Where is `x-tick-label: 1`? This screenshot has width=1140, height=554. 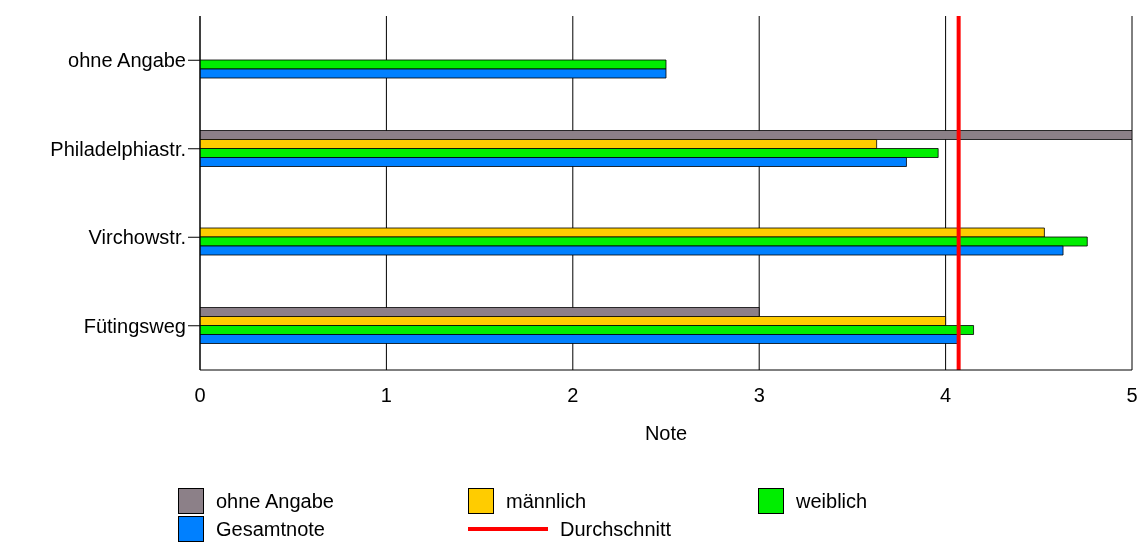
x-tick-label: 1 is located at coordinates (386, 395).